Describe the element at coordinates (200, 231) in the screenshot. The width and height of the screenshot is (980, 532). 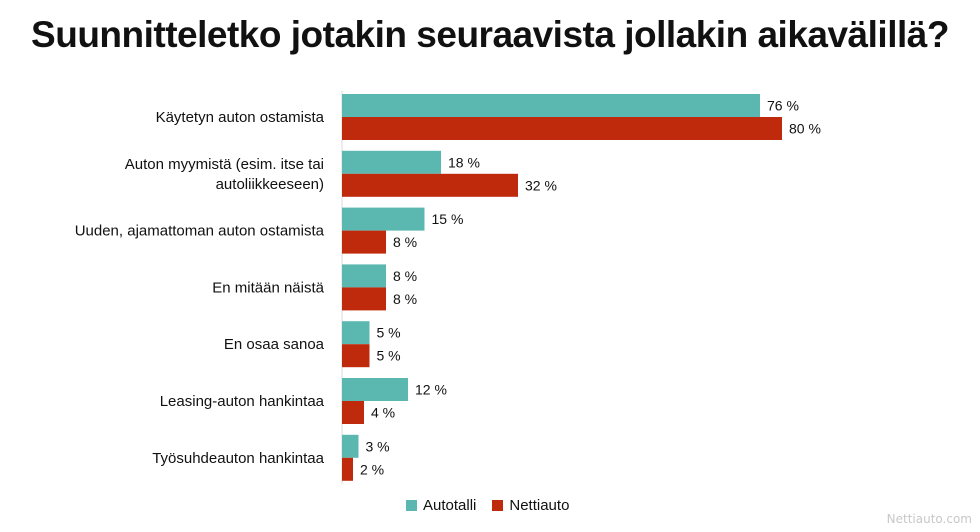
I see `category-label: Uuden, ajamattoman auton ostamista` at that location.